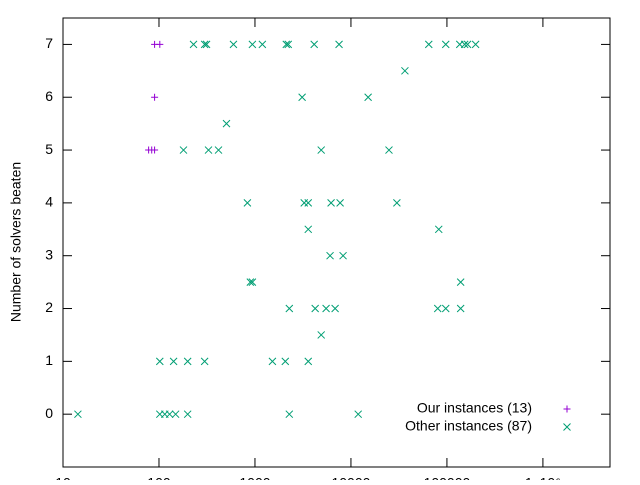  I want to click on y-tick-label: 7, so click(49, 43).